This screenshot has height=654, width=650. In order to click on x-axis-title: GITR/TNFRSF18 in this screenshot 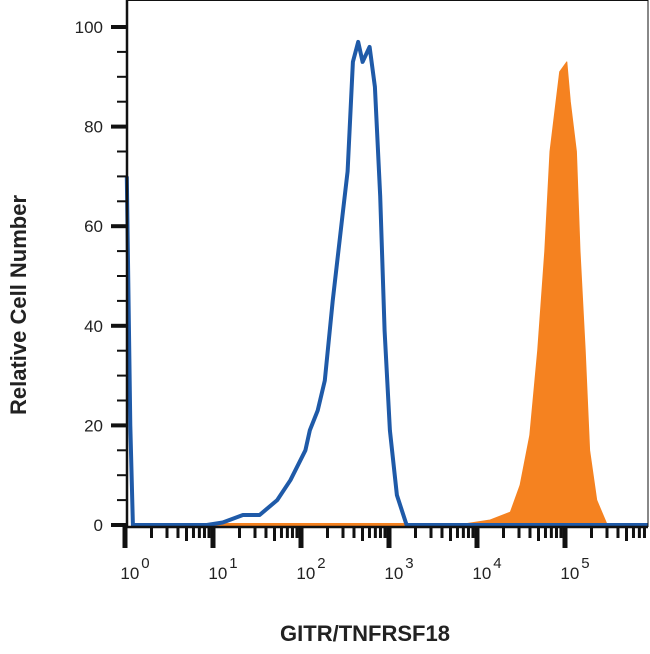, I will do `click(365, 633)`.